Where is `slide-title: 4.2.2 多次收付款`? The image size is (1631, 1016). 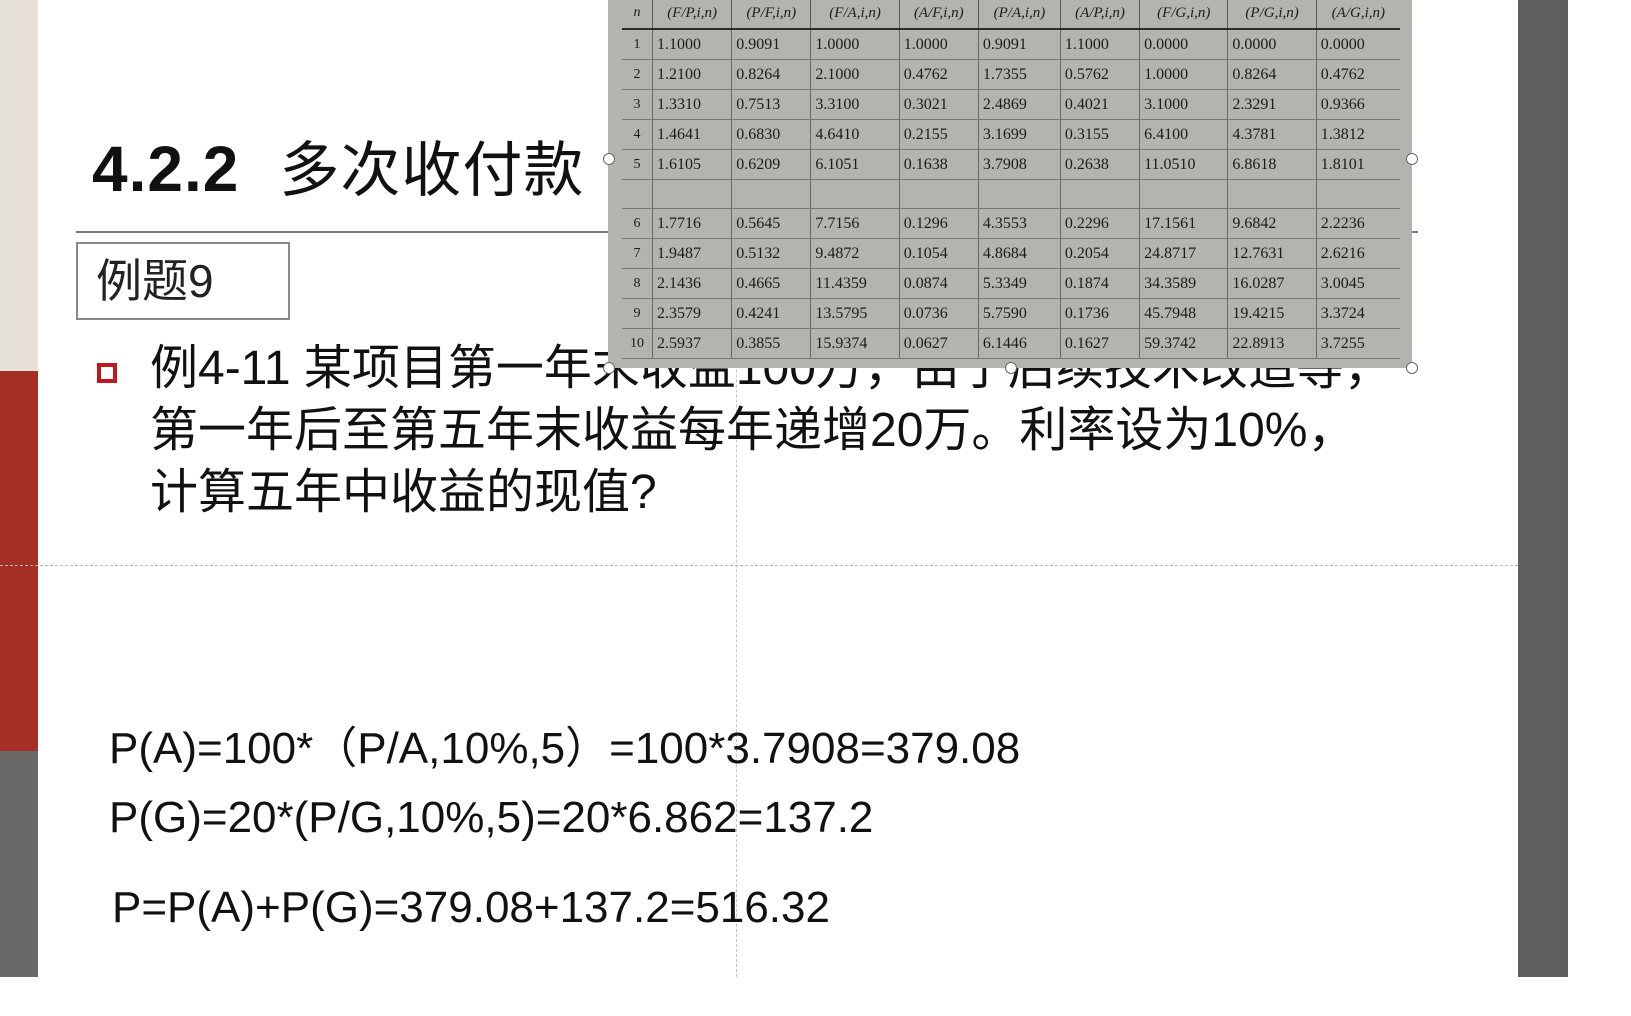
slide-title: 4.2.2 多次收付款 is located at coordinates (338, 165).